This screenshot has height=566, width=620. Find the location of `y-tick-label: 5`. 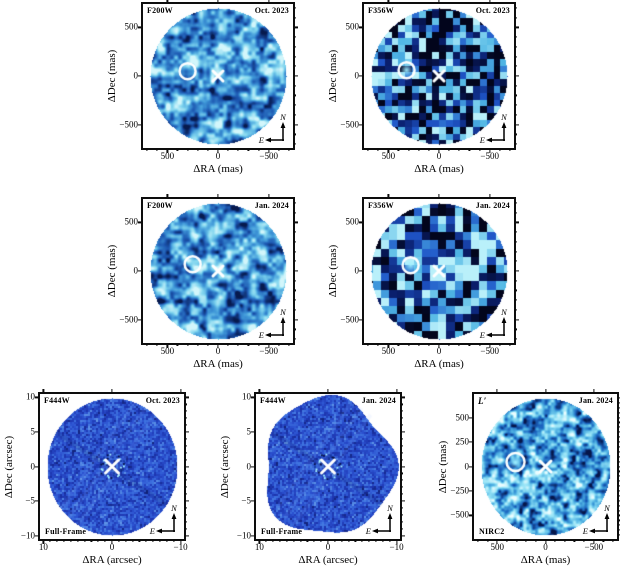

y-tick-label: 5 is located at coordinates (249, 431).